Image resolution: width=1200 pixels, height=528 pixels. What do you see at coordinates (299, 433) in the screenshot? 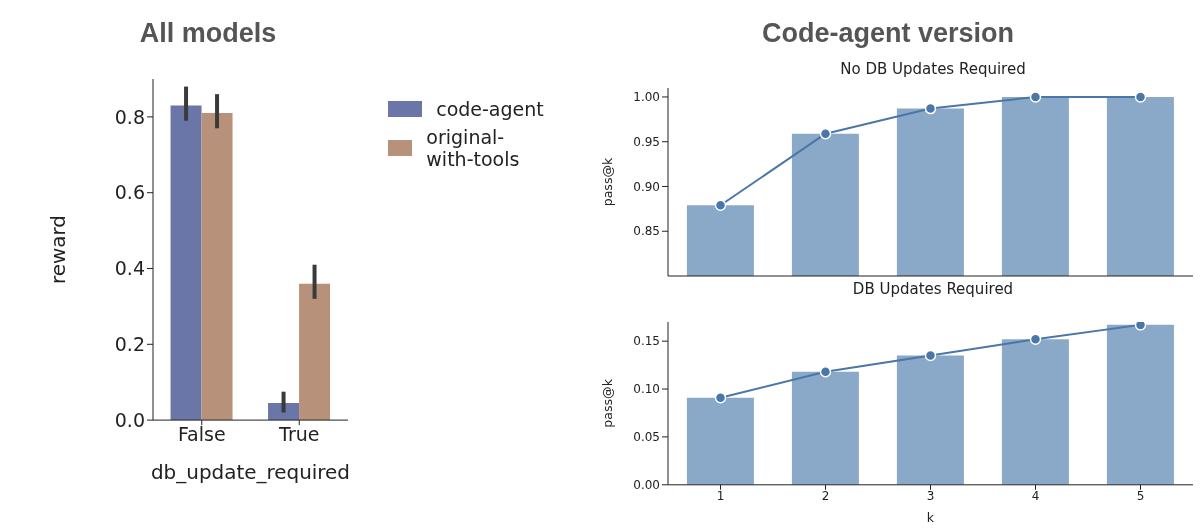
I see `x-tick-label: True` at bounding box center [299, 433].